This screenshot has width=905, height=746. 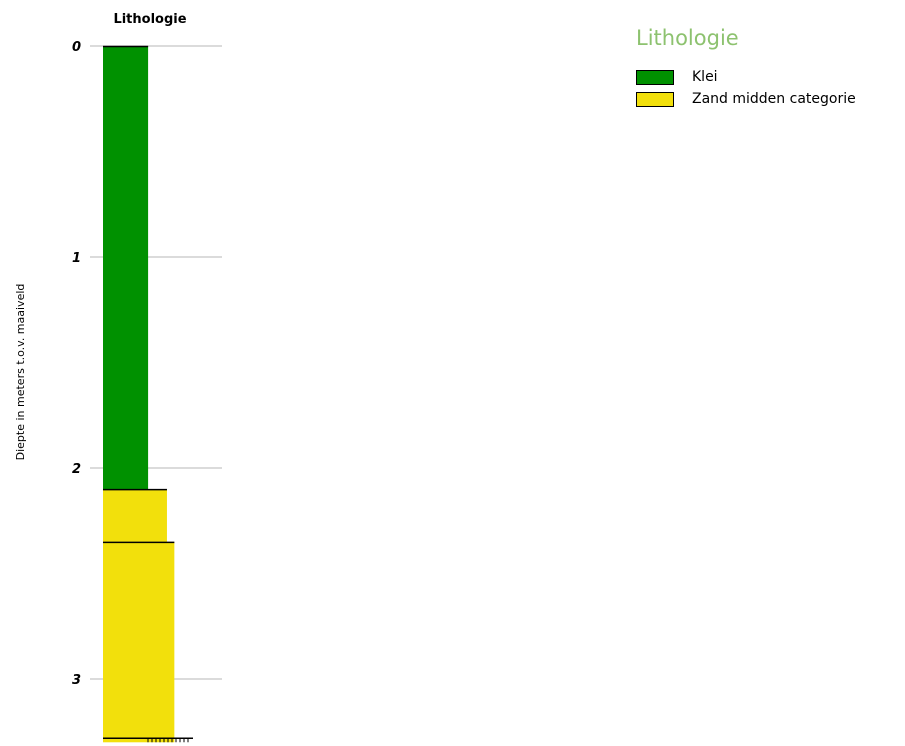 What do you see at coordinates (20, 372) in the screenshot?
I see `y-axis-label: Diepte in meters t.o.v. maaiveld` at bounding box center [20, 372].